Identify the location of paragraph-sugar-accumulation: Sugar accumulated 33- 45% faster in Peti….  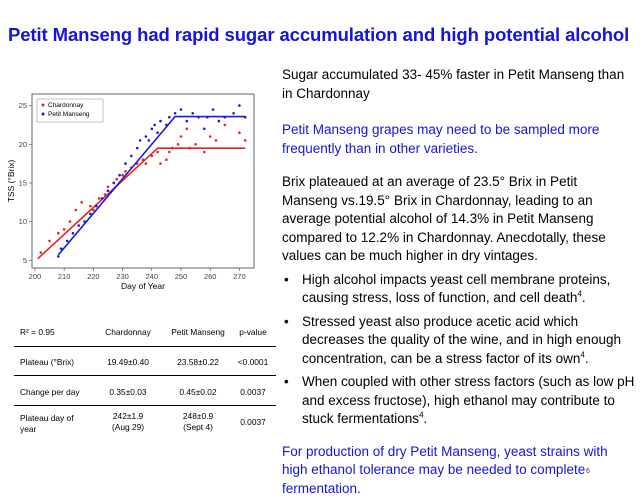
(459, 84).